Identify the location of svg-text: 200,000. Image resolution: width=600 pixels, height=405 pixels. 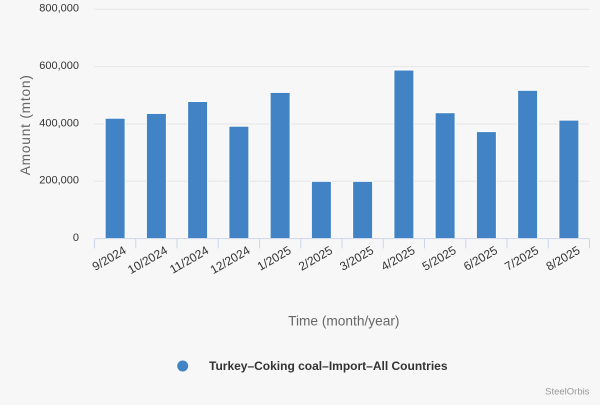
(59, 181).